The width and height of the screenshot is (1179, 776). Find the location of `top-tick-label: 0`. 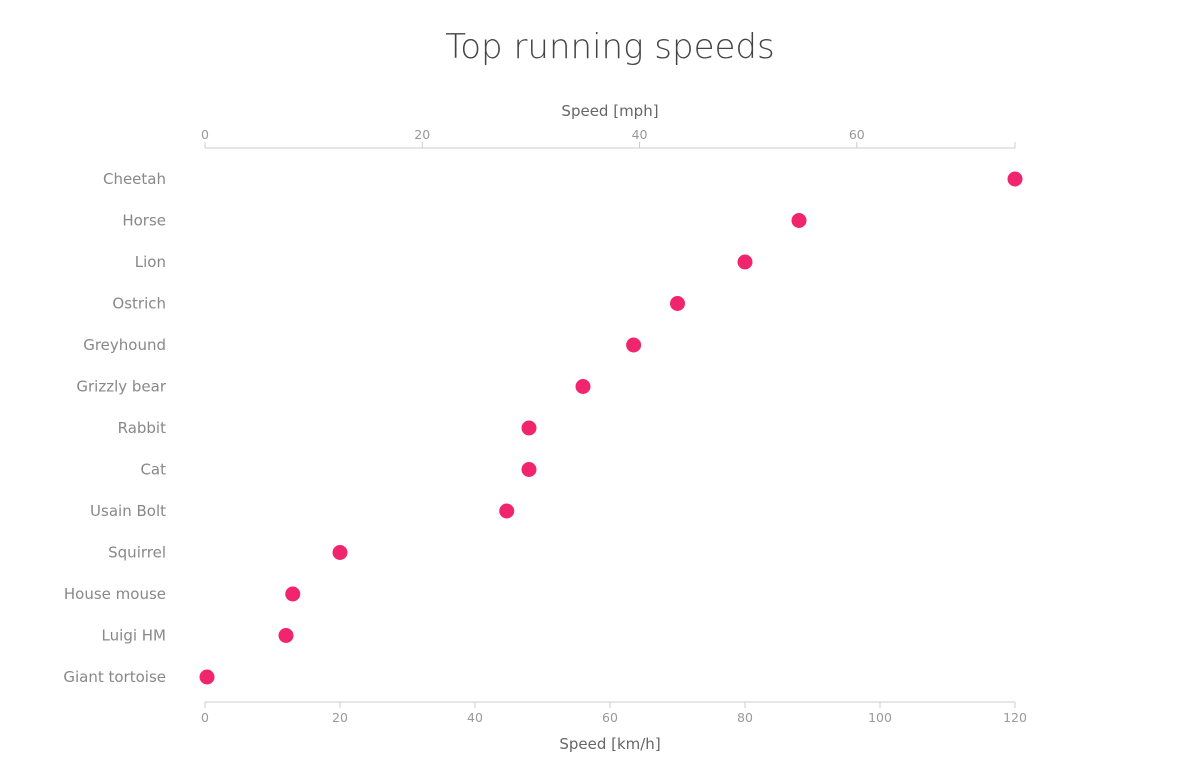

top-tick-label: 0 is located at coordinates (205, 134).